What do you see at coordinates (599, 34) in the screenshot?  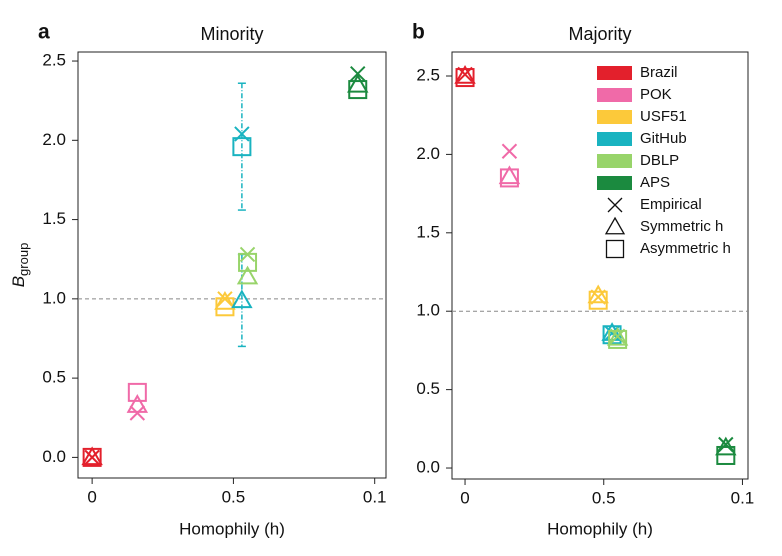 I see `panel-title: Majority` at bounding box center [599, 34].